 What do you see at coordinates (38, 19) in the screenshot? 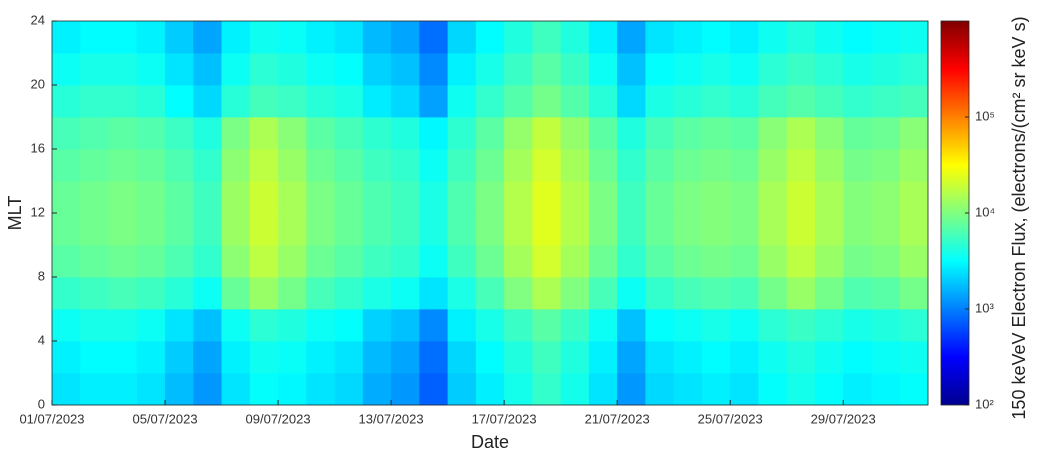
I see `y-tick-label: 24` at bounding box center [38, 19].